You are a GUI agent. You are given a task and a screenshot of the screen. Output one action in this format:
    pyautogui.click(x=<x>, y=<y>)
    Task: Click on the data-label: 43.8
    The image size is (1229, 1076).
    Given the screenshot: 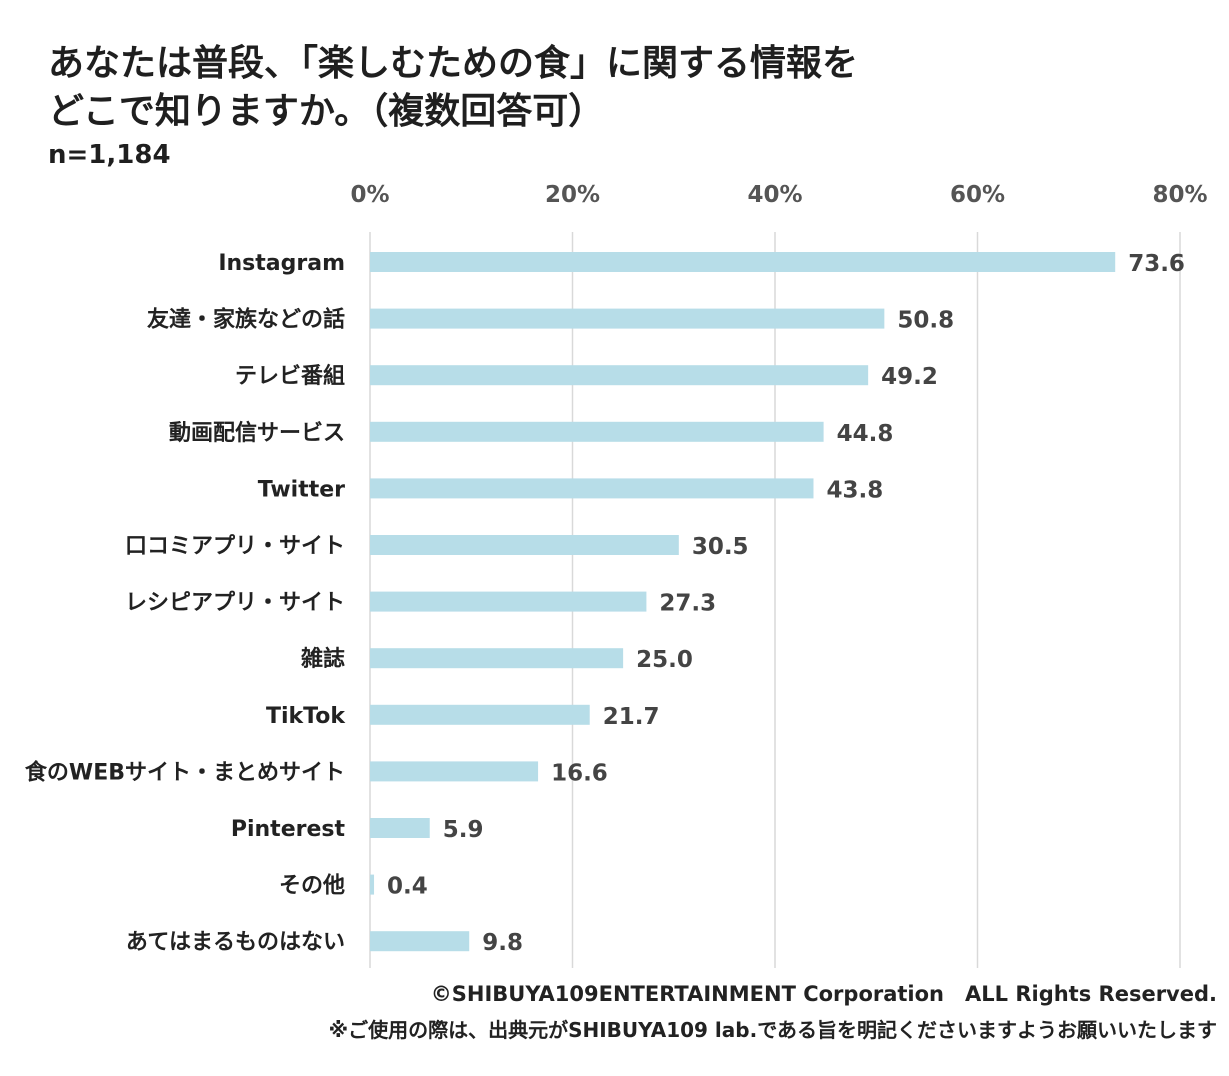 What is the action you would take?
    pyautogui.click(x=854, y=490)
    